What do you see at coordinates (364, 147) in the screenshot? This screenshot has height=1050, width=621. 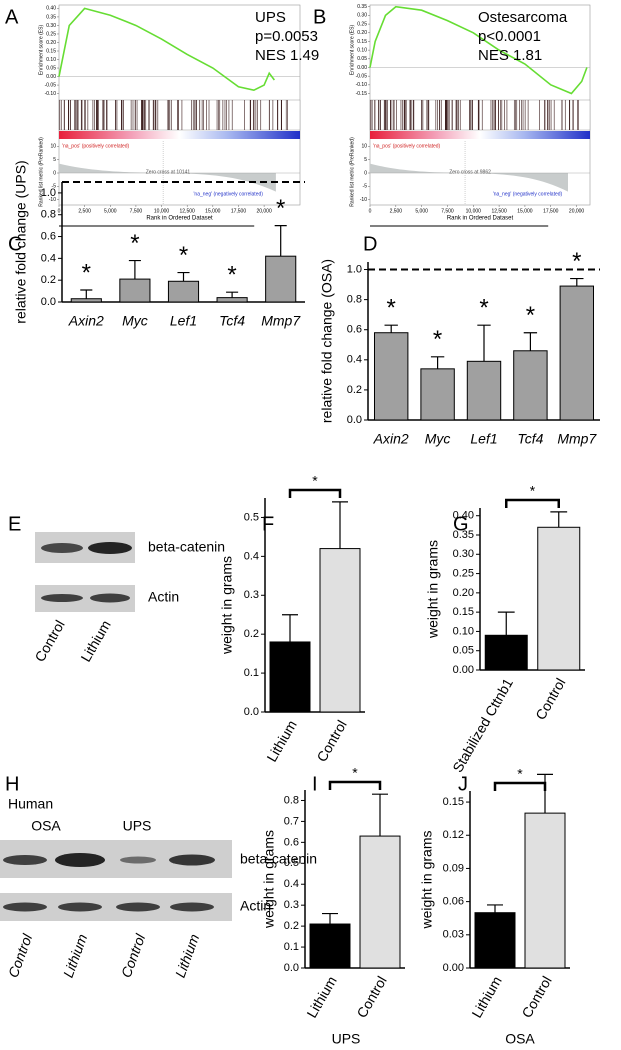 I see `metric-tick-label: 10` at bounding box center [364, 147].